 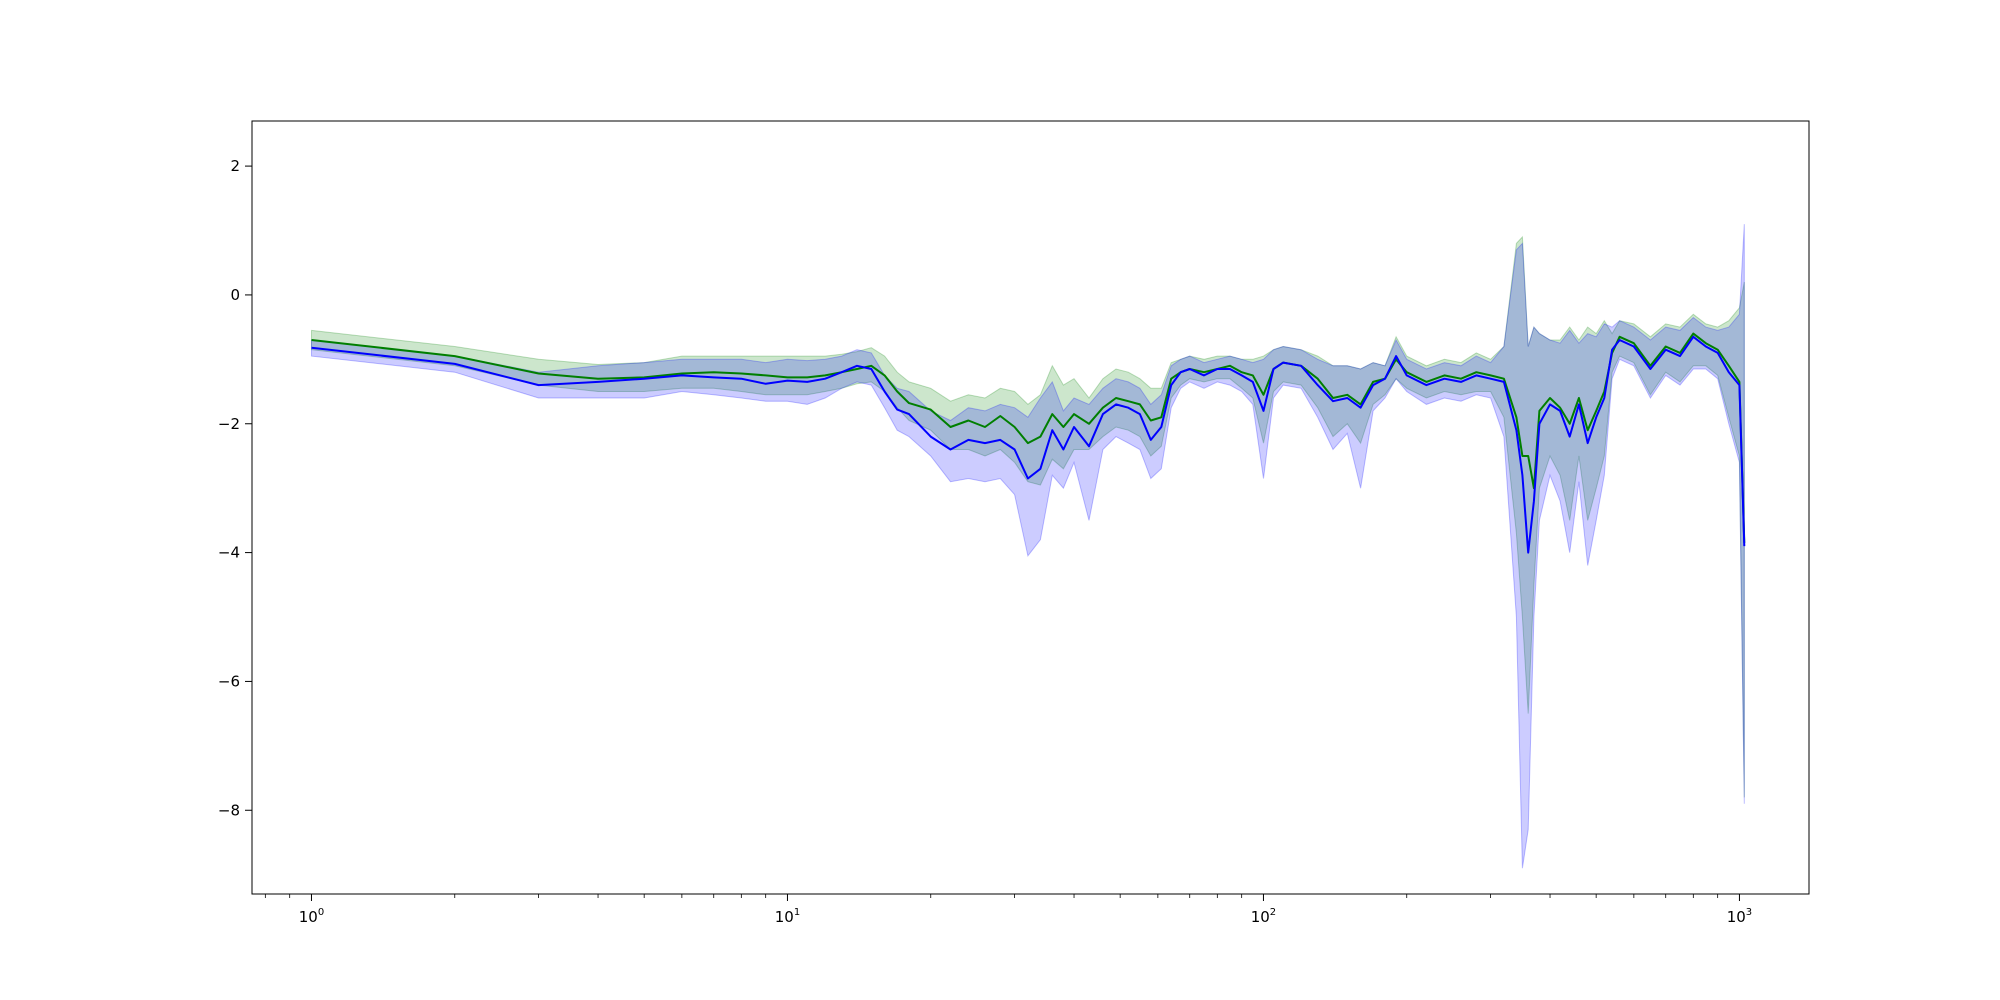 I want to click on y-tick-label: 0, so click(x=235, y=295).